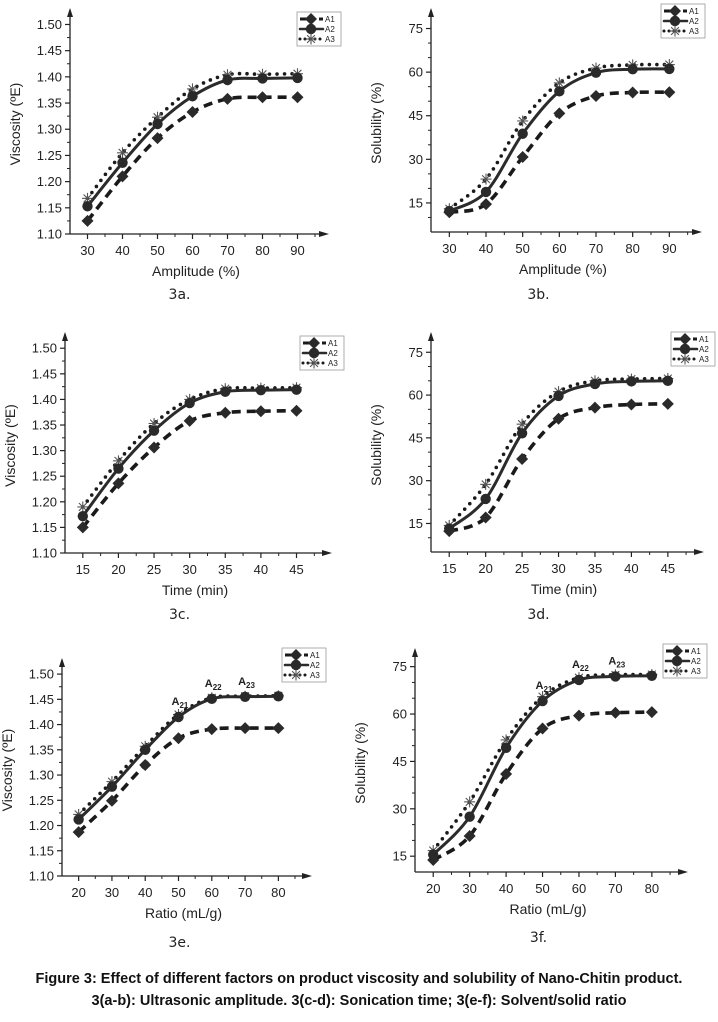 The width and height of the screenshot is (718, 1022). I want to click on x-tick-label: 15, so click(83, 569).